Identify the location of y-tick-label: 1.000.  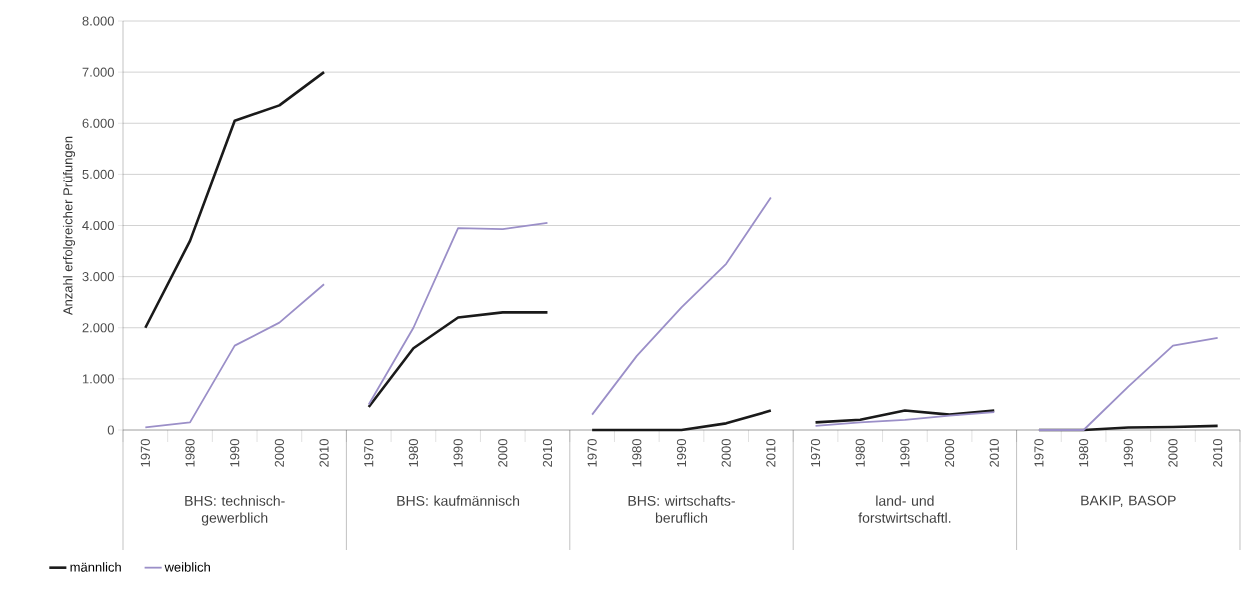
(98, 379).